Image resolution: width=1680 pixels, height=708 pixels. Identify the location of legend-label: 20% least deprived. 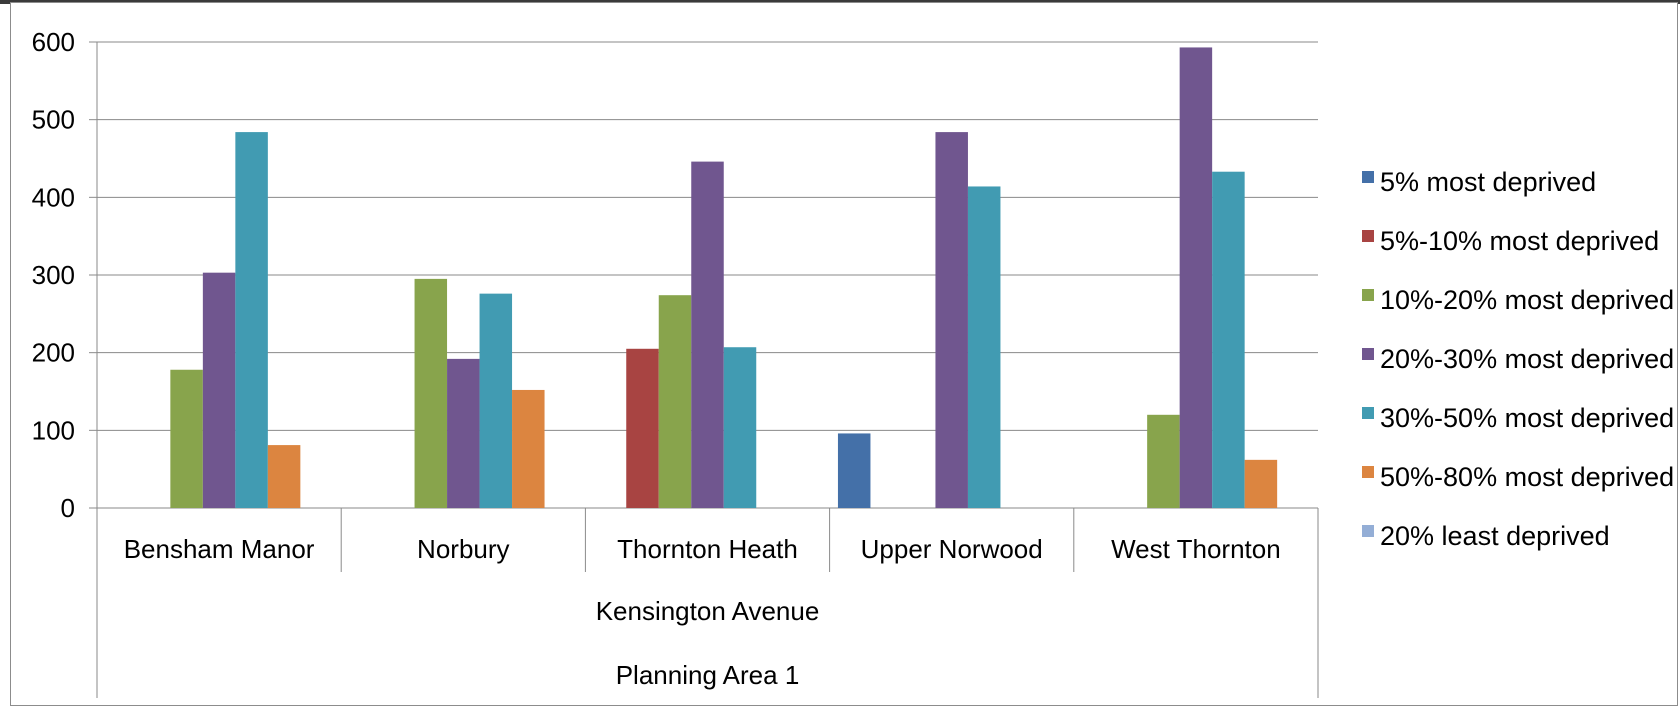
(1495, 536).